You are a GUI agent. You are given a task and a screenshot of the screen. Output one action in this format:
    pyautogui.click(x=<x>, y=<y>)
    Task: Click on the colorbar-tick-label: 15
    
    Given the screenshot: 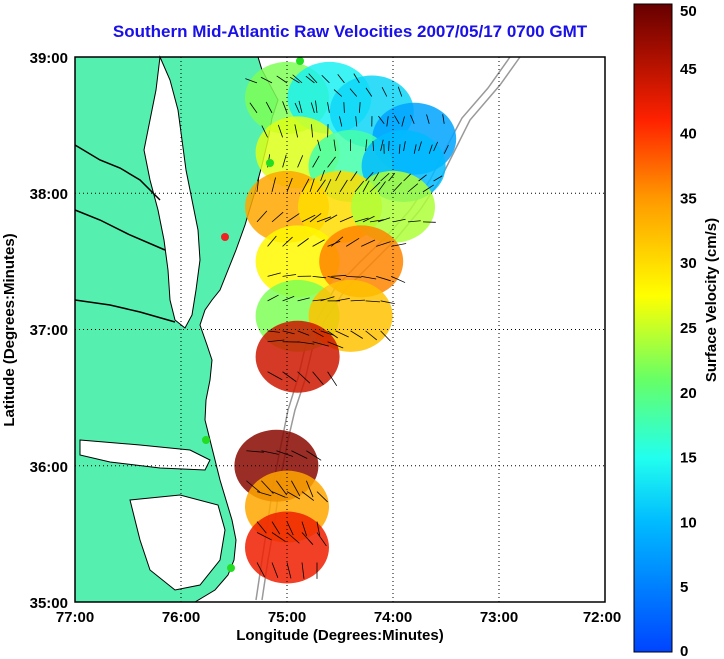 What is the action you would take?
    pyautogui.click(x=688, y=458)
    